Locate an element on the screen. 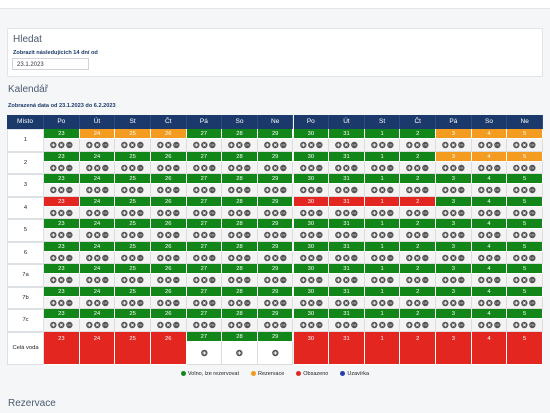  day-cell: 1 is located at coordinates (382, 269).